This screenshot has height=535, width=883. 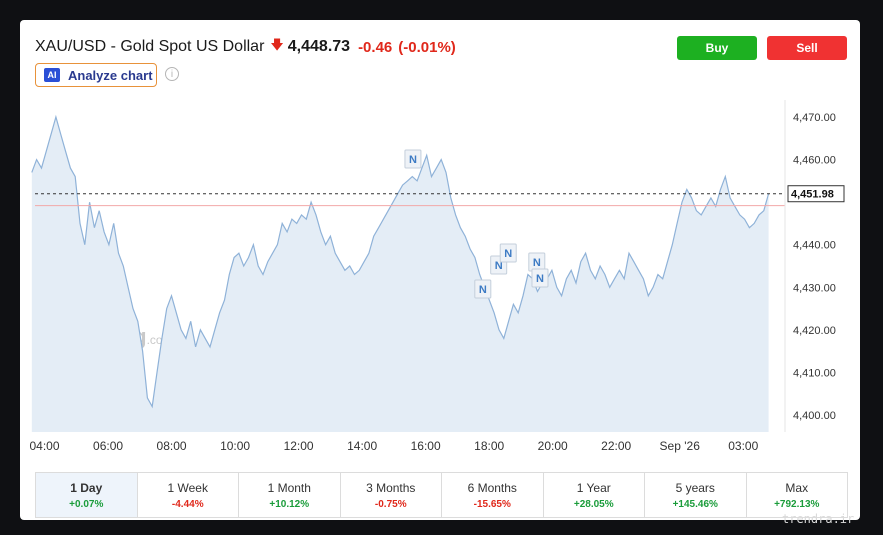 I want to click on x-tick-label: 16:00, so click(x=426, y=446).